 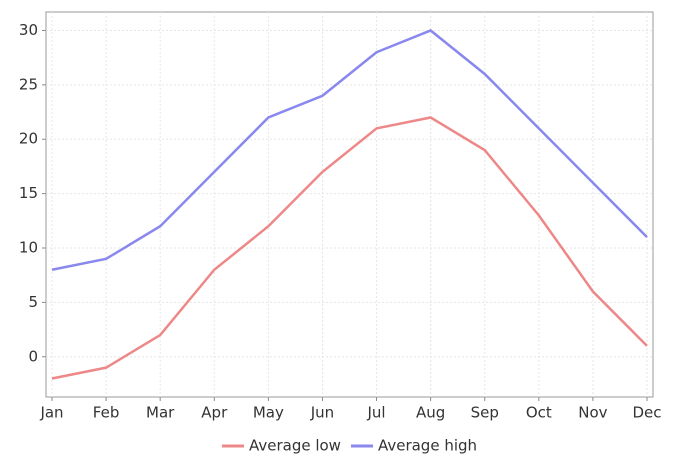 What do you see at coordinates (375, 413) in the screenshot?
I see `x-tick-label: Jul` at bounding box center [375, 413].